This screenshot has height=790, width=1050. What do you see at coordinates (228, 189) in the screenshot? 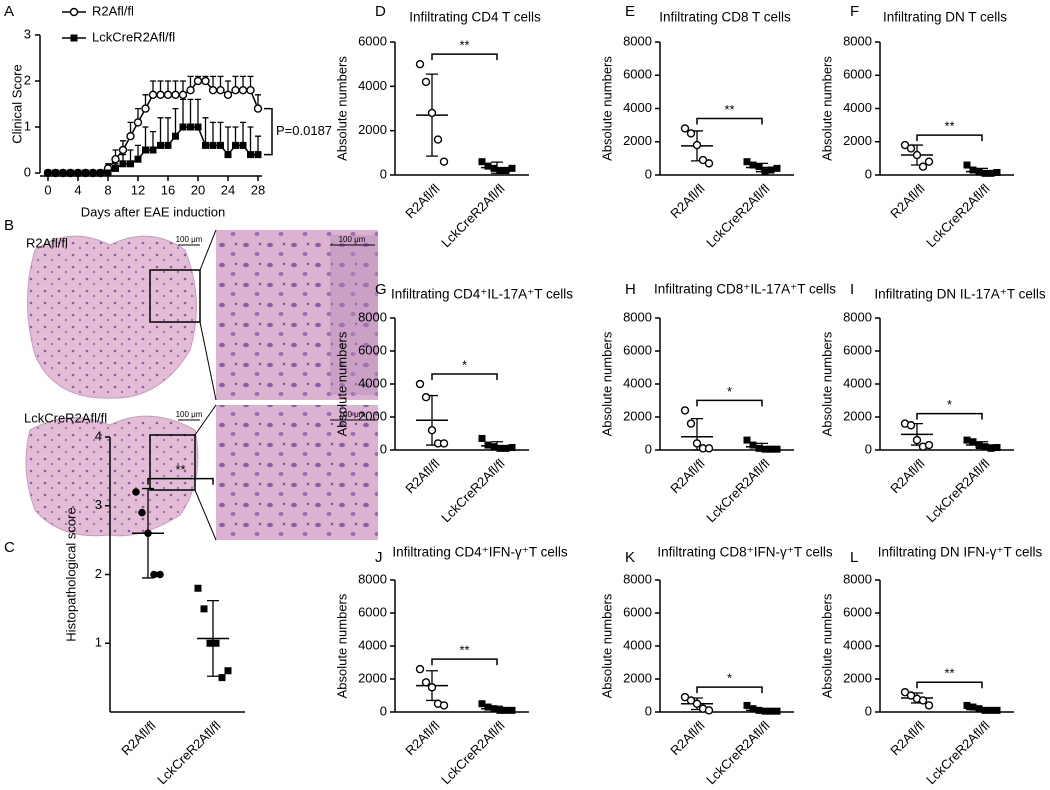
I see `x-tick-label: 24` at bounding box center [228, 189].